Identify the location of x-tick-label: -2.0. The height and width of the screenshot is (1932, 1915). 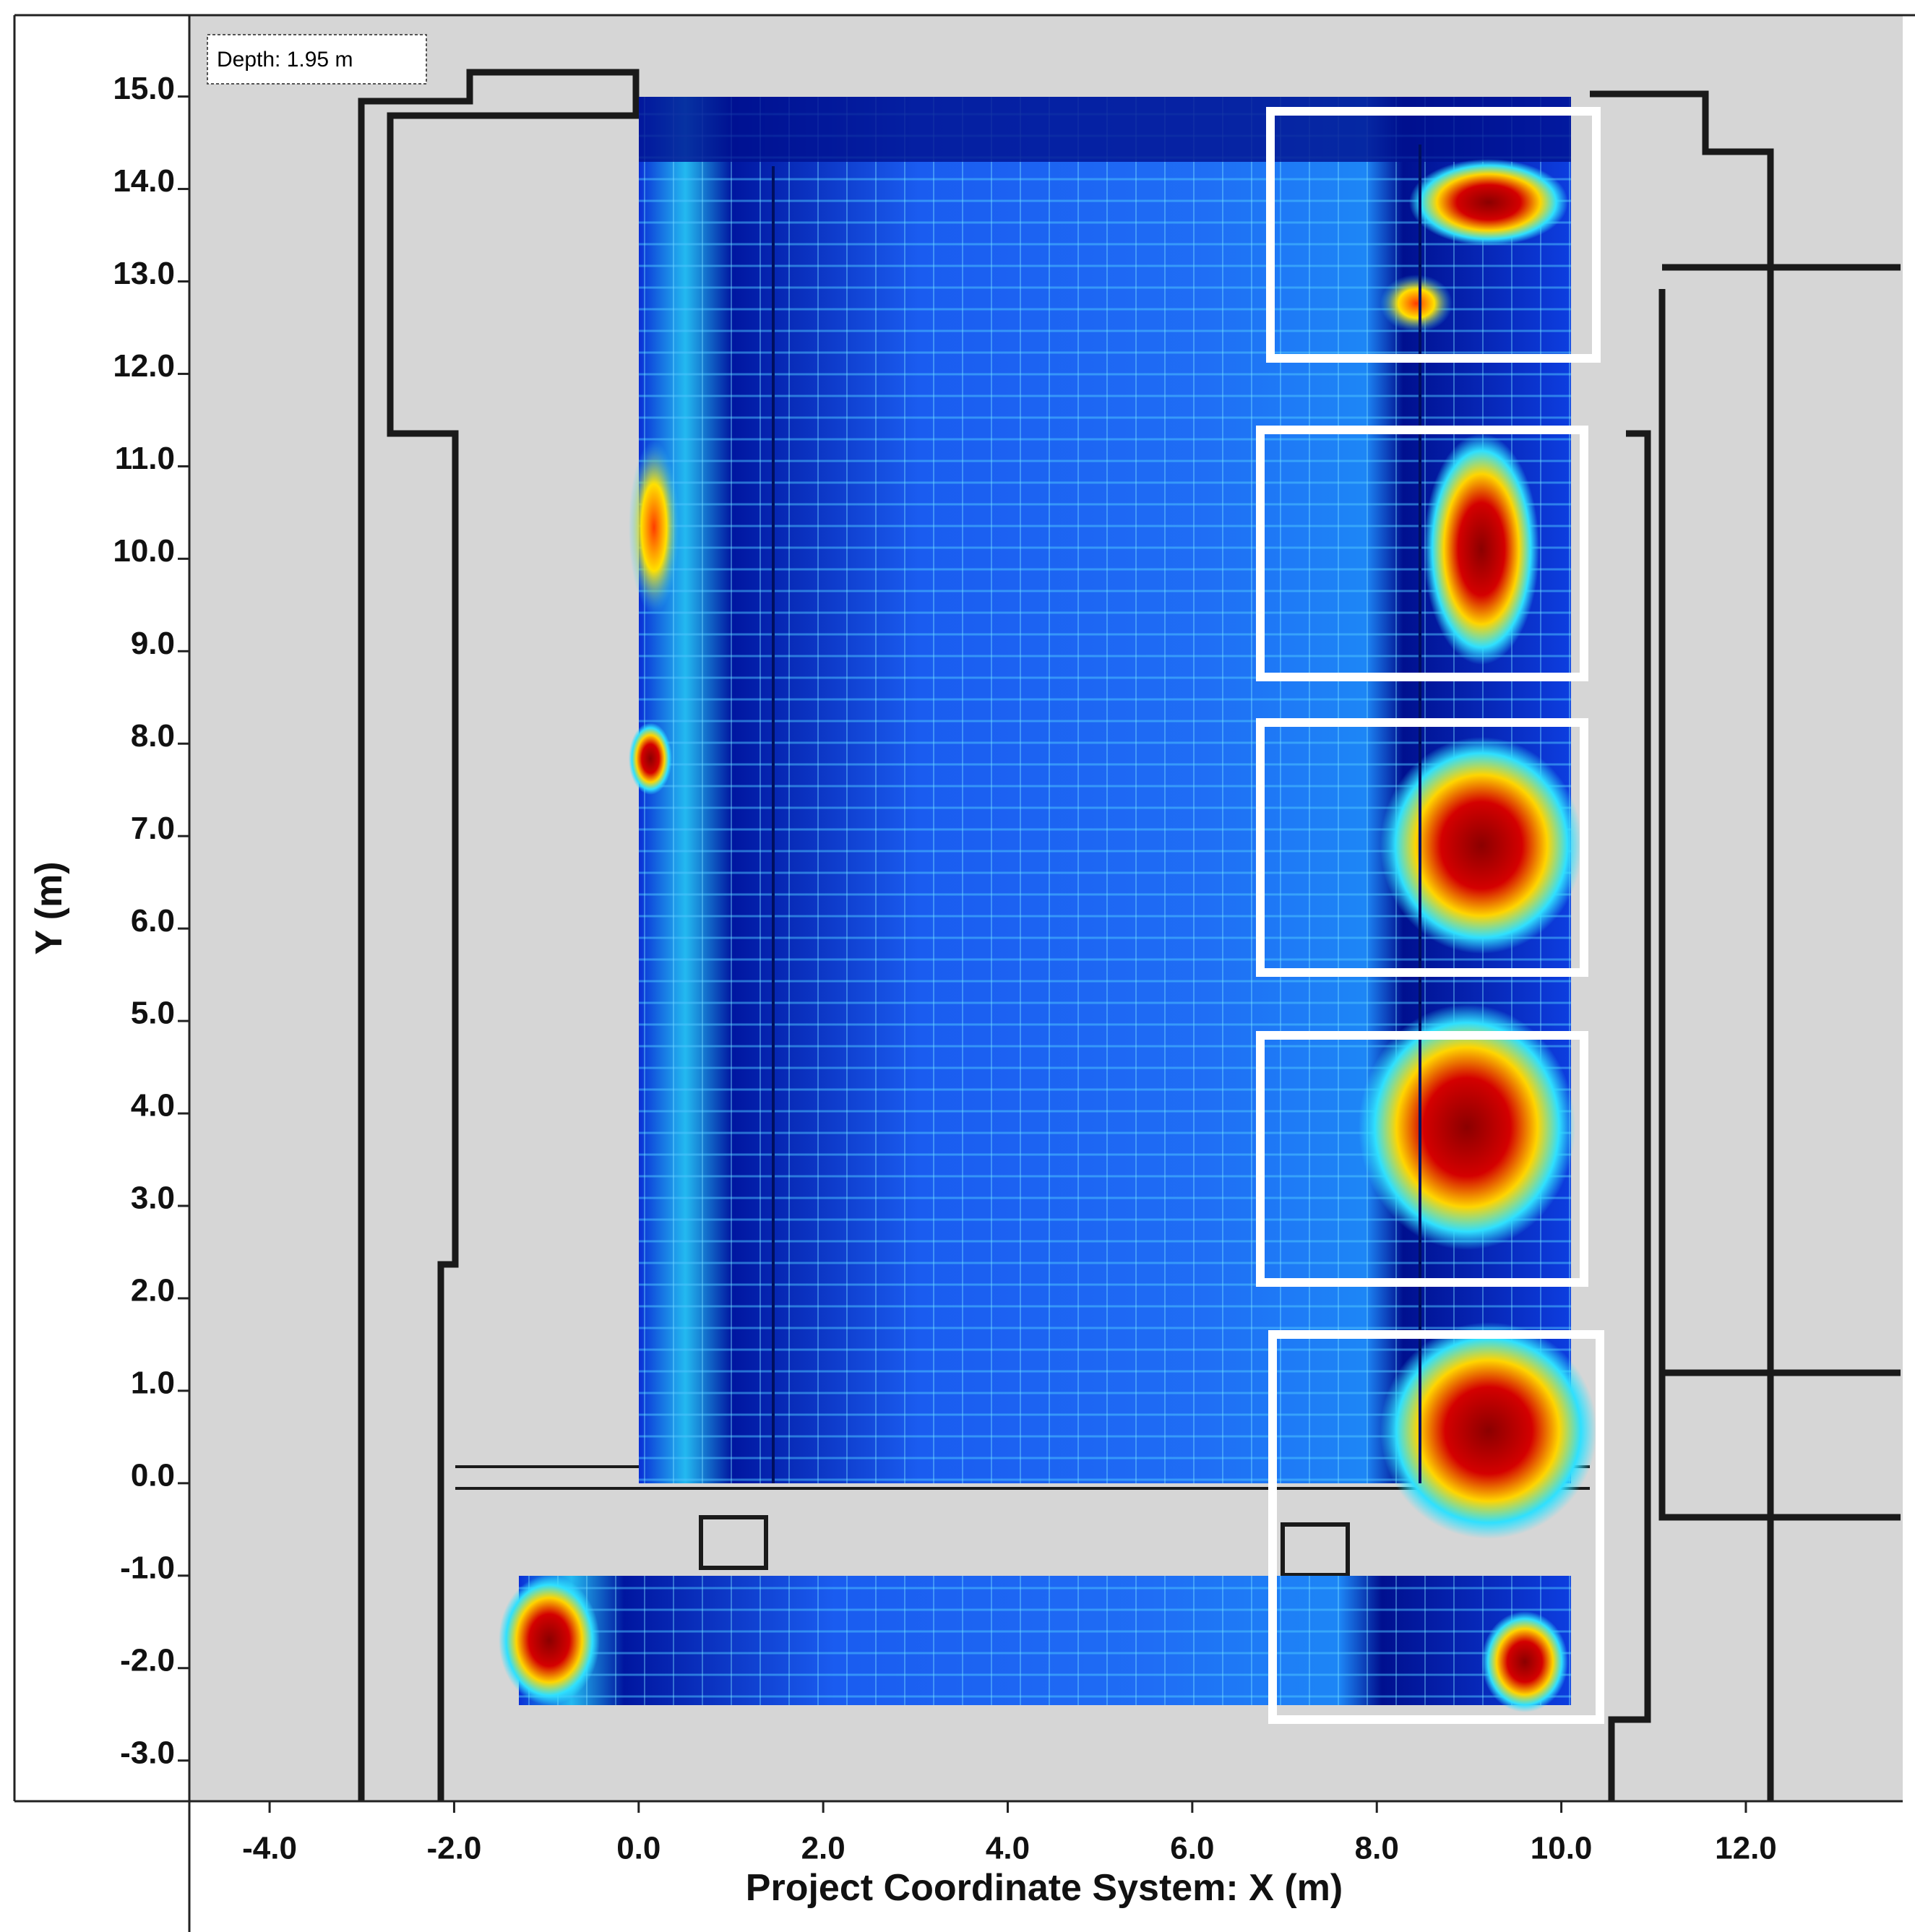
(454, 1848).